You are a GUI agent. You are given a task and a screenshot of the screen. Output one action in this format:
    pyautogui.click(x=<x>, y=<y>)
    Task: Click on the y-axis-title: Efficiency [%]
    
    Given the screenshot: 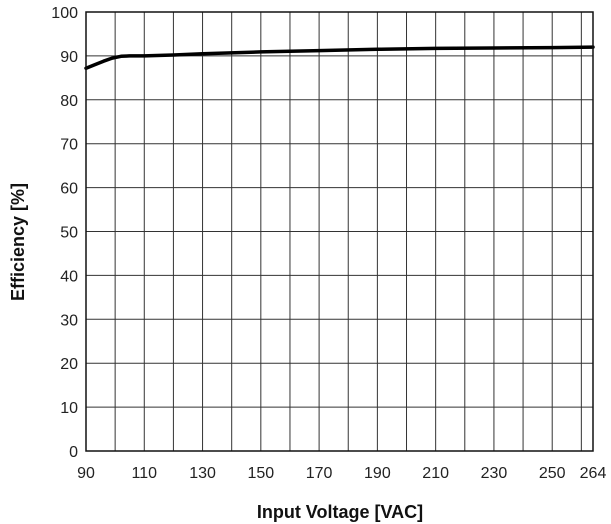 What is the action you would take?
    pyautogui.click(x=18, y=242)
    